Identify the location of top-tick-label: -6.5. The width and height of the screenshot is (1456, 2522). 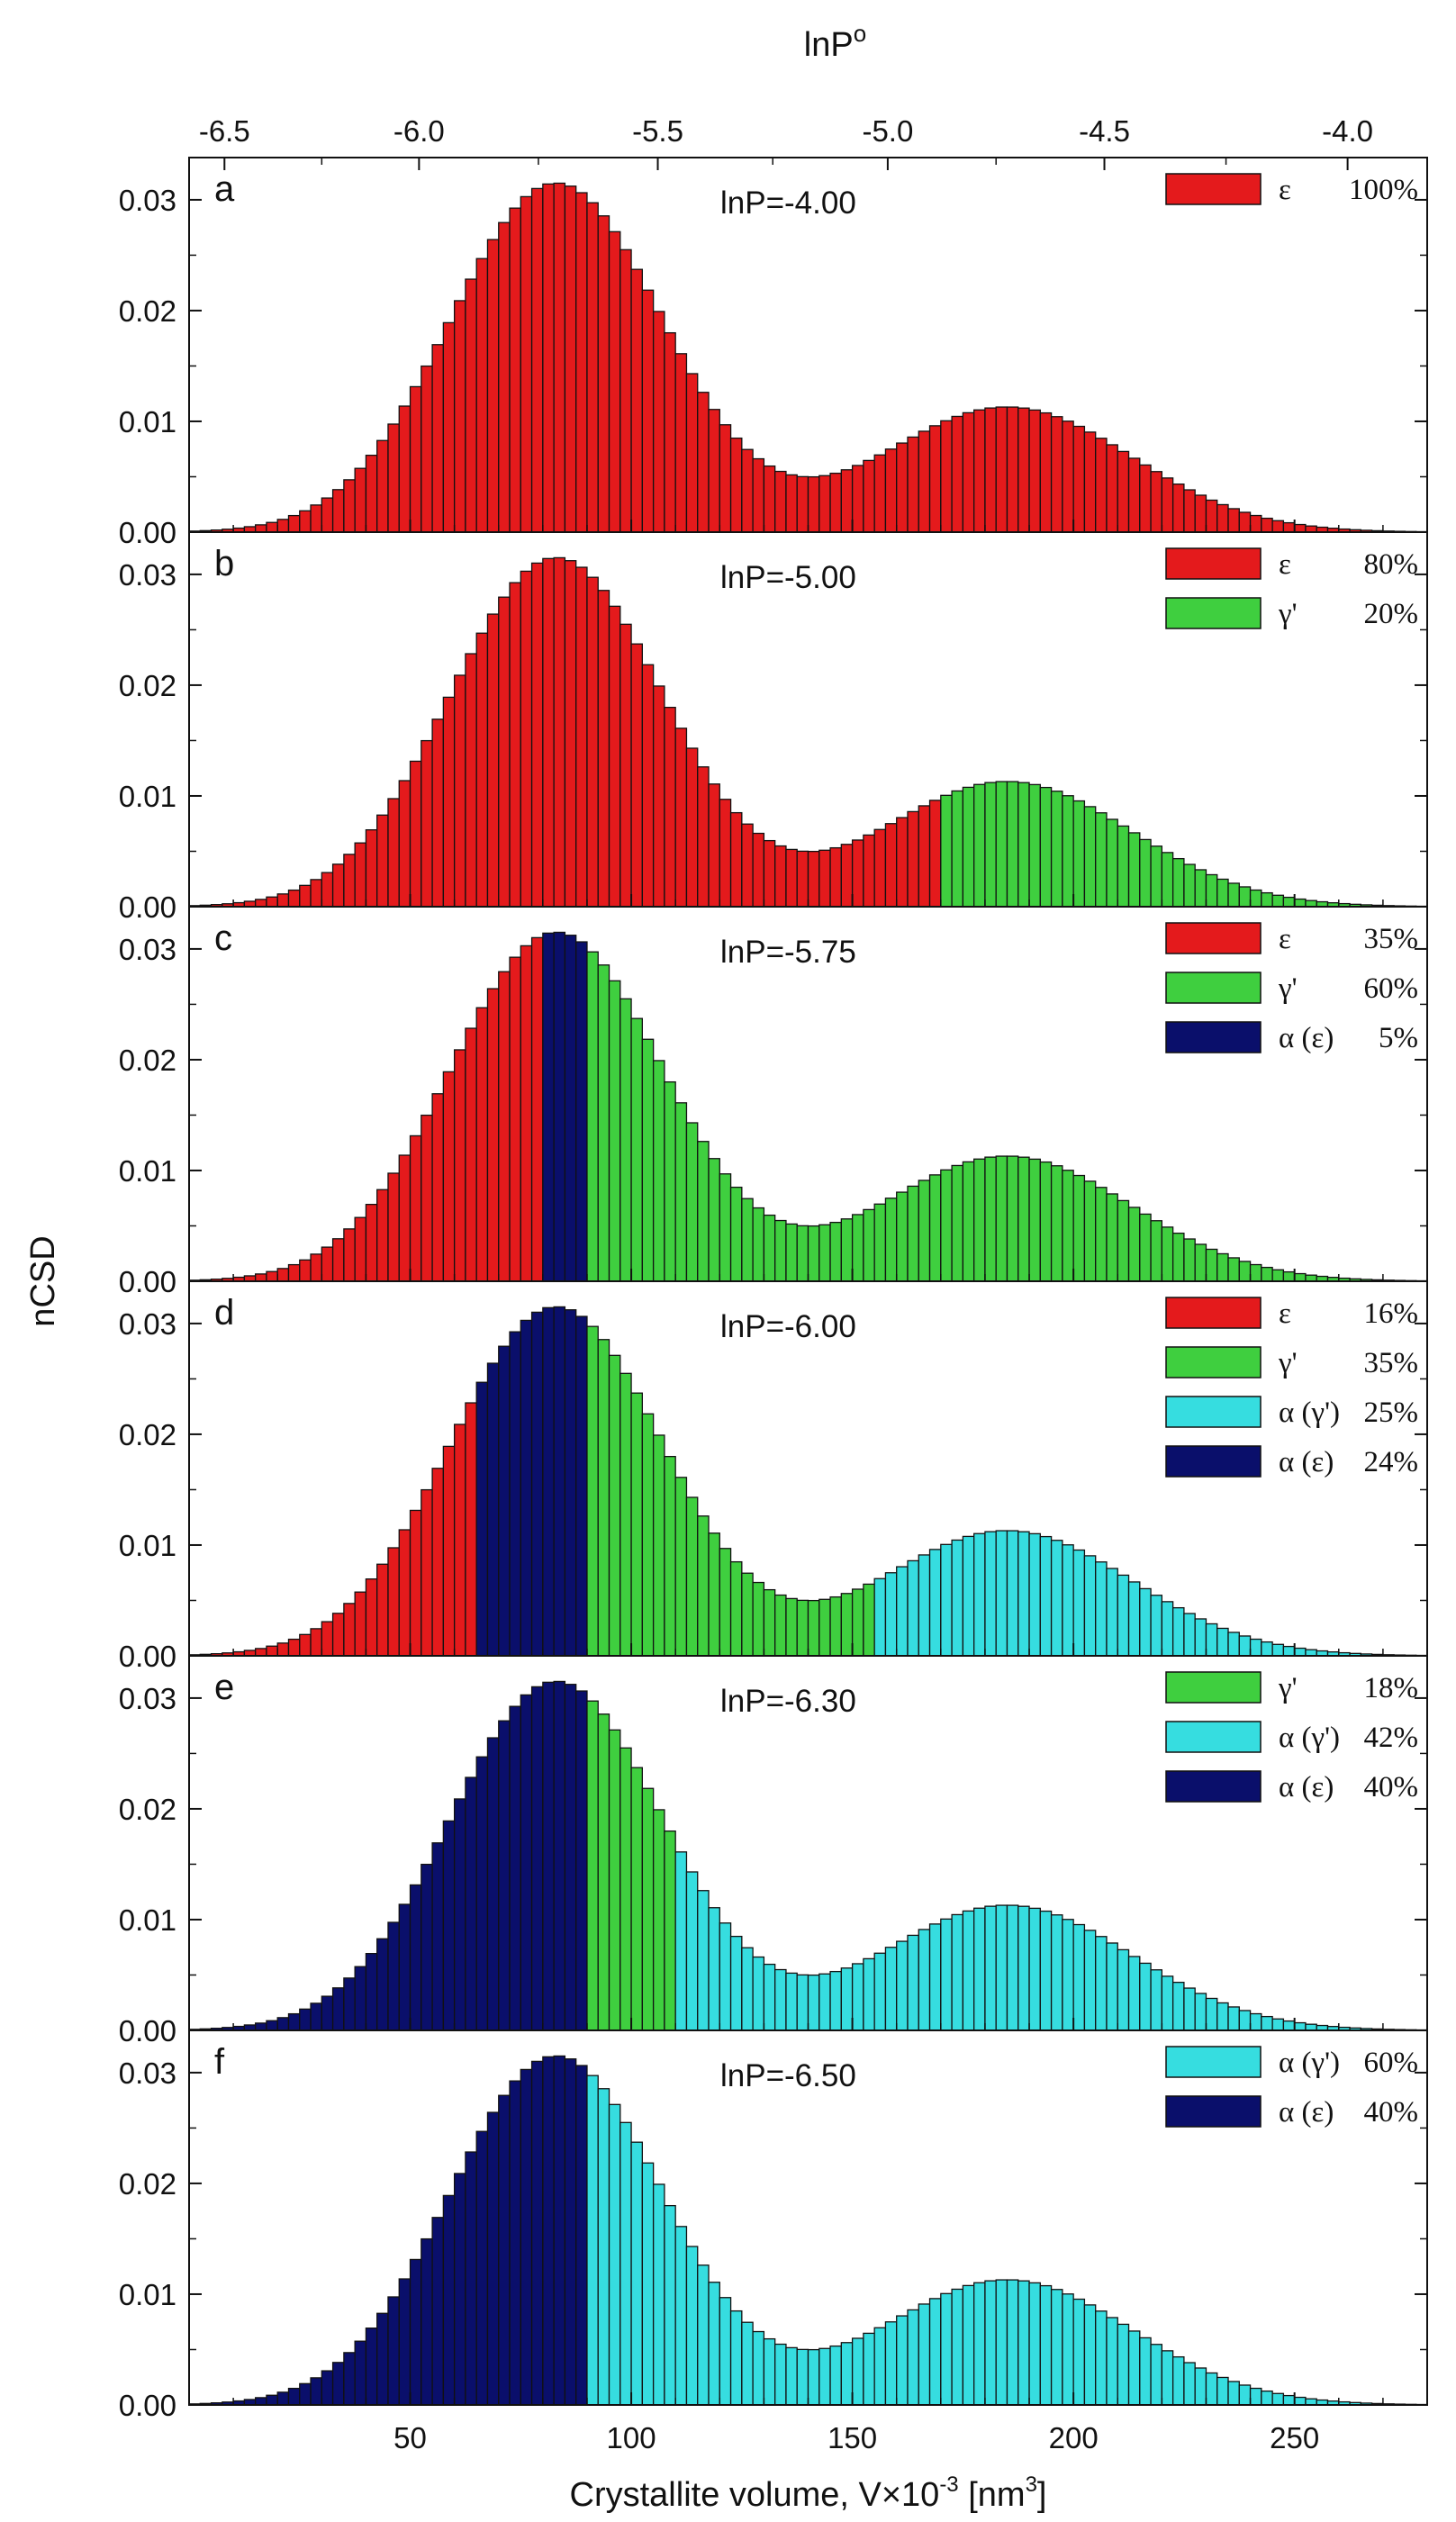
(225, 131).